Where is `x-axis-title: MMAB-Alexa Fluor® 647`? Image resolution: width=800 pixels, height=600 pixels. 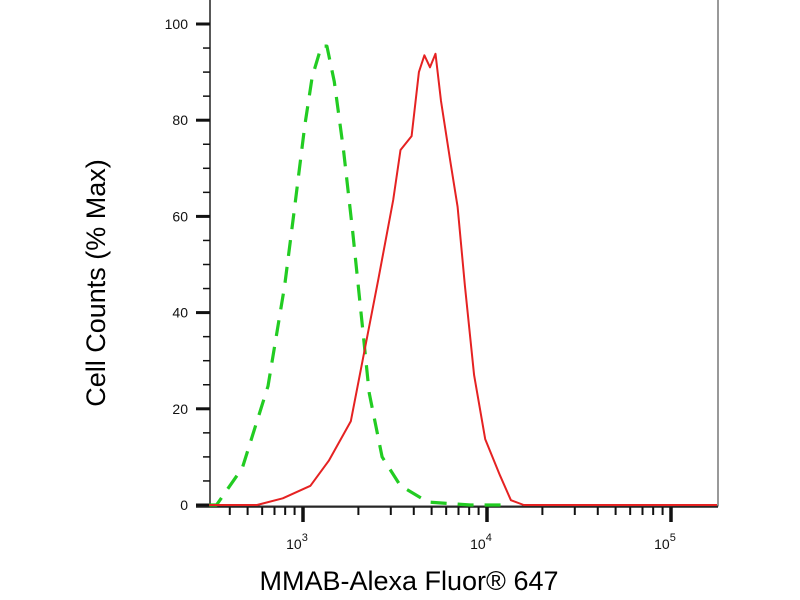
x-axis-title: MMAB-Alexa Fluor® 647 is located at coordinates (409, 581).